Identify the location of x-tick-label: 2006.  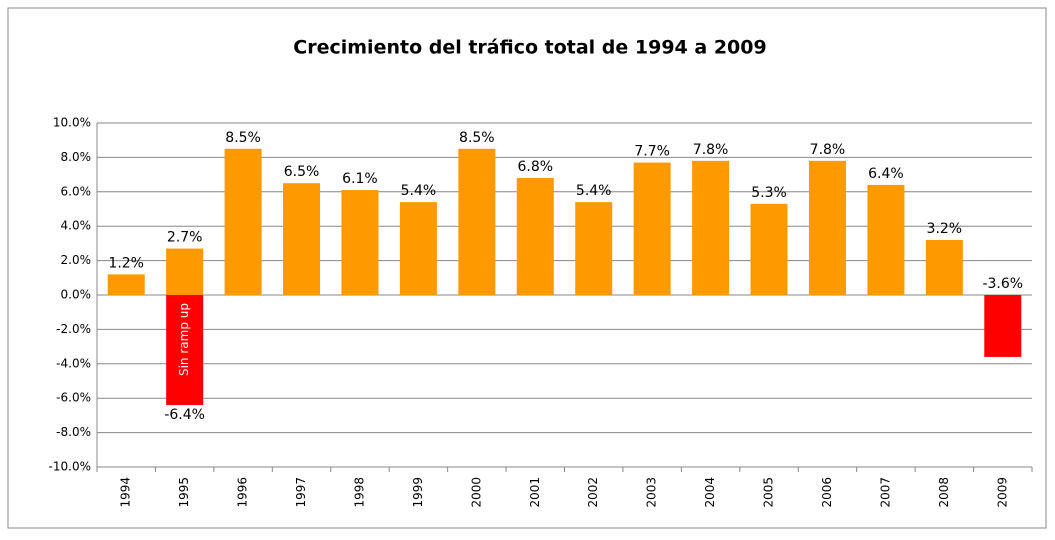
(827, 492).